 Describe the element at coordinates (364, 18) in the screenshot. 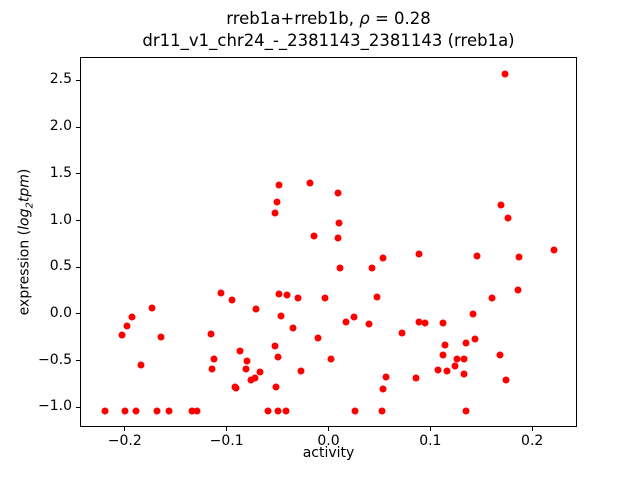

I see `rho-symbol: ρ` at that location.